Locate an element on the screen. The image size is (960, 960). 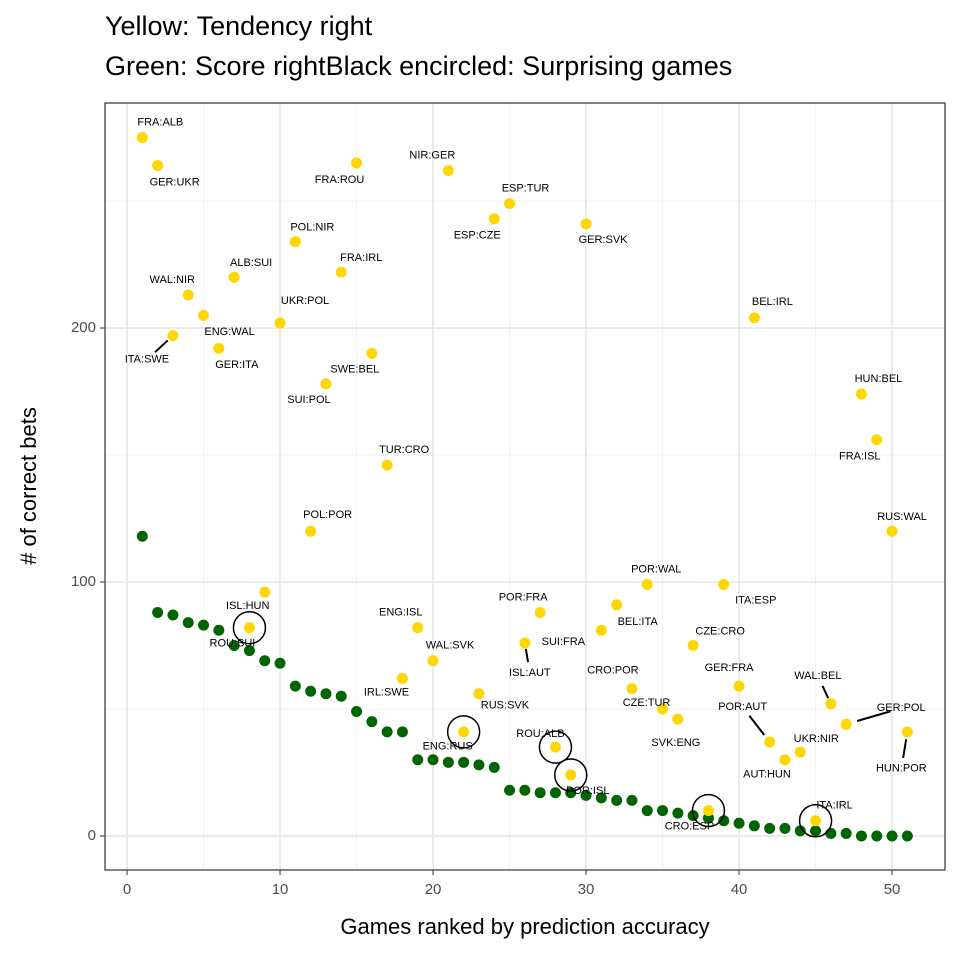
point-label: ITA:ESP is located at coordinates (755, 600).